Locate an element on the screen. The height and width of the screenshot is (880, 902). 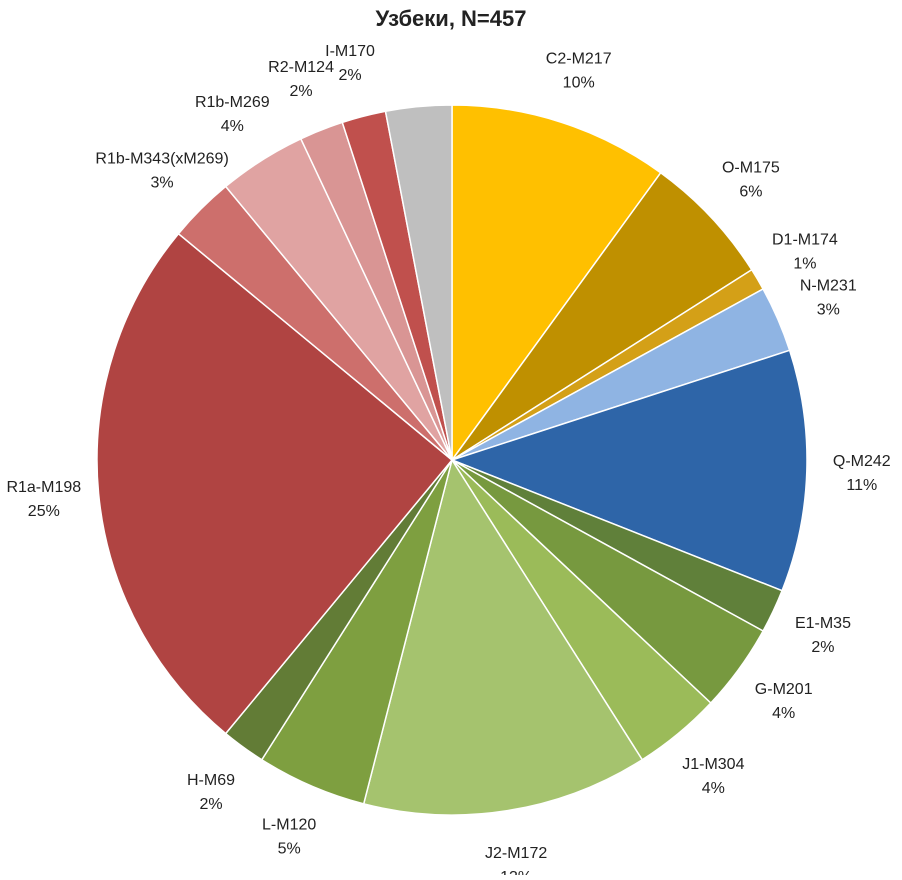
slice-label: E1-M35 is located at coordinates (823, 623).